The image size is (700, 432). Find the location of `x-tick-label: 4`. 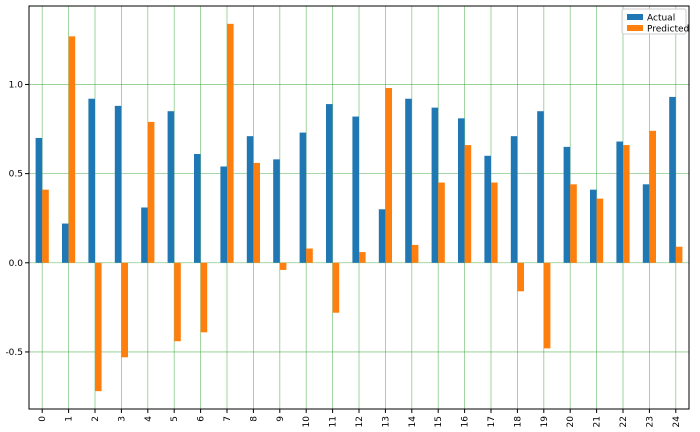

x-tick-label: 4 is located at coordinates (149, 419).